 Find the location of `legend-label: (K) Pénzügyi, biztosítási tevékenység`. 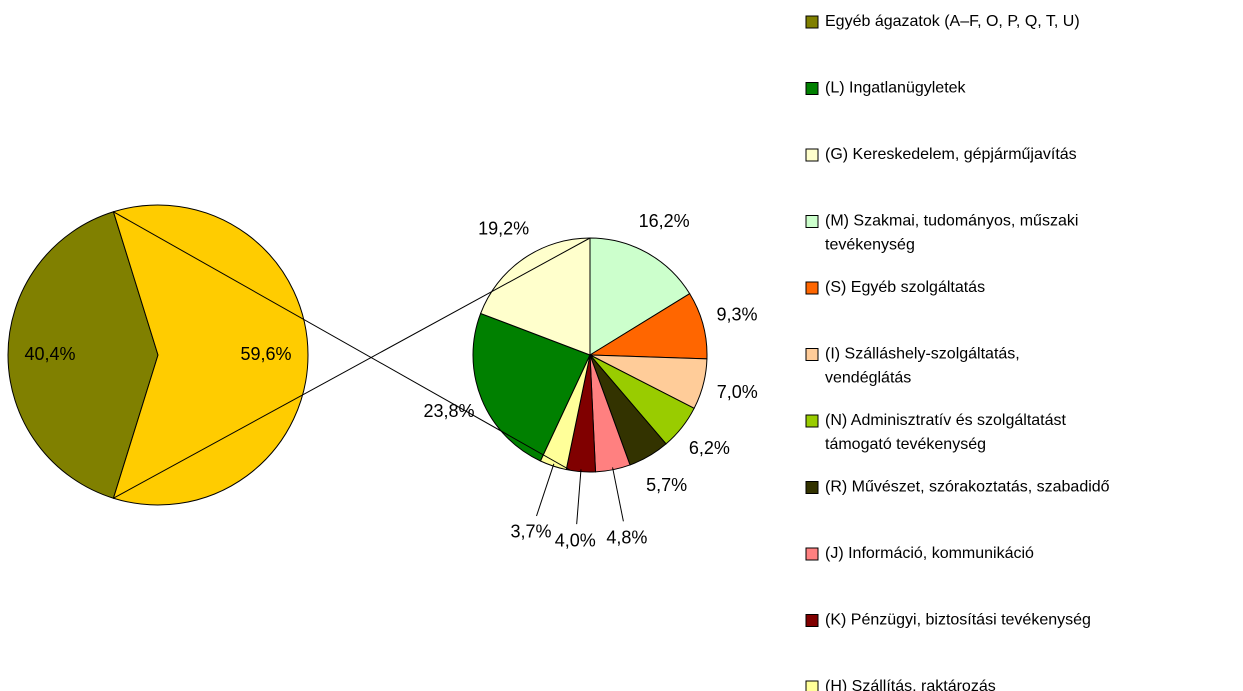

legend-label: (K) Pénzügyi, biztosítási tevékenység is located at coordinates (958, 620).